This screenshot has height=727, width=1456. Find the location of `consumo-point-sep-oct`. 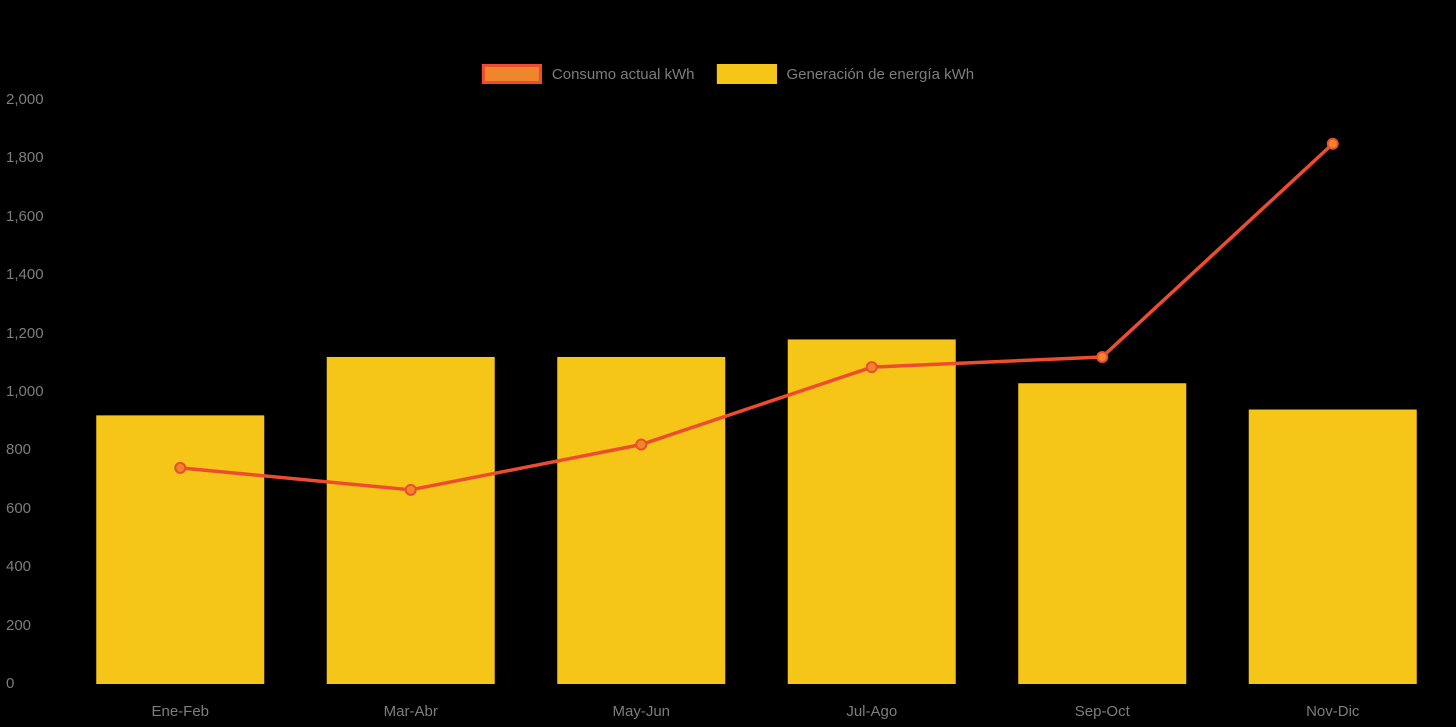

consumo-point-sep-oct is located at coordinates (1102, 356).